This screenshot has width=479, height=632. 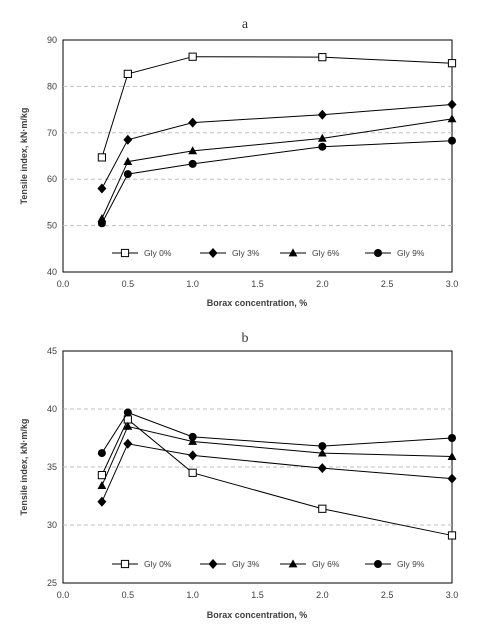 What do you see at coordinates (24, 467) in the screenshot?
I see `panel-b-y-axis-label: Tensile index, kN·m/kg` at bounding box center [24, 467].